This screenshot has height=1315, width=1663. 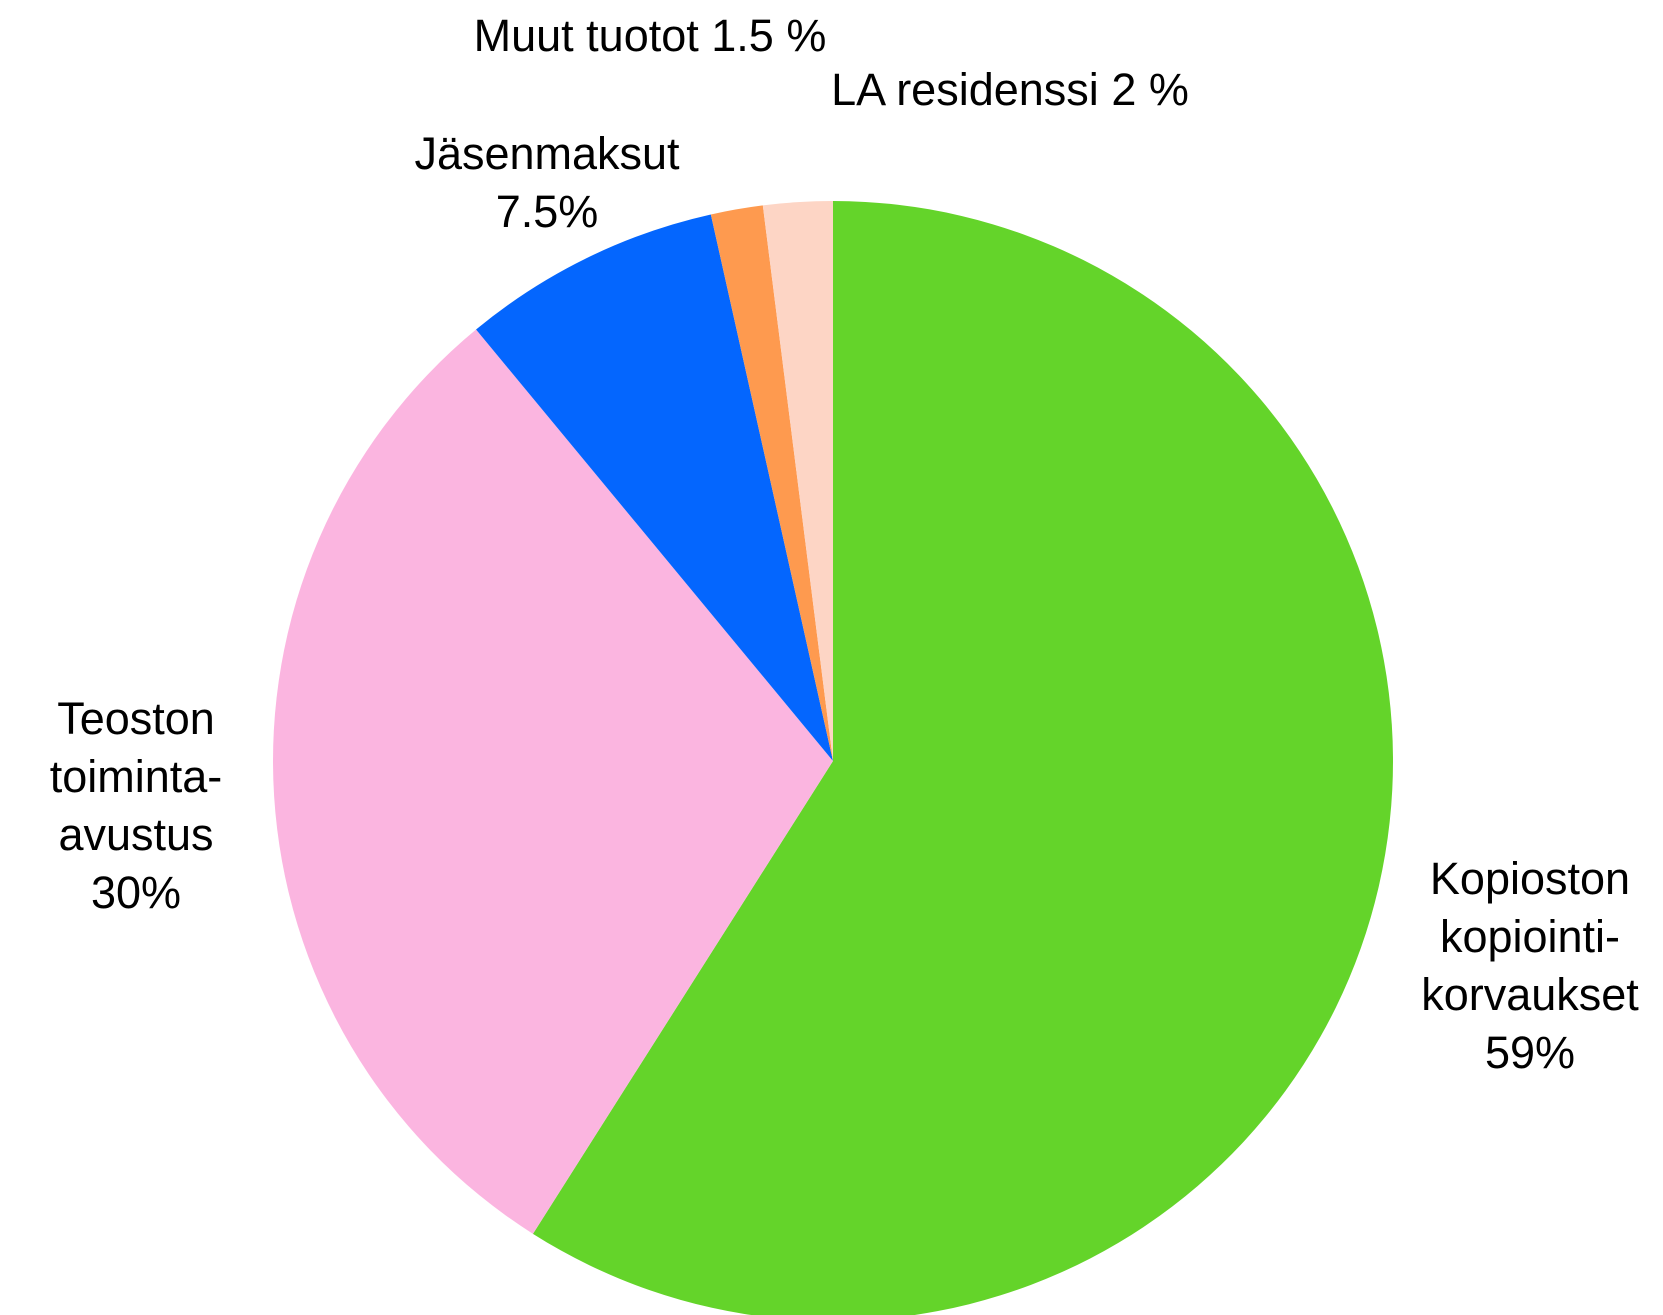 What do you see at coordinates (135, 834) in the screenshot?
I see `slice-name: avustus` at bounding box center [135, 834].